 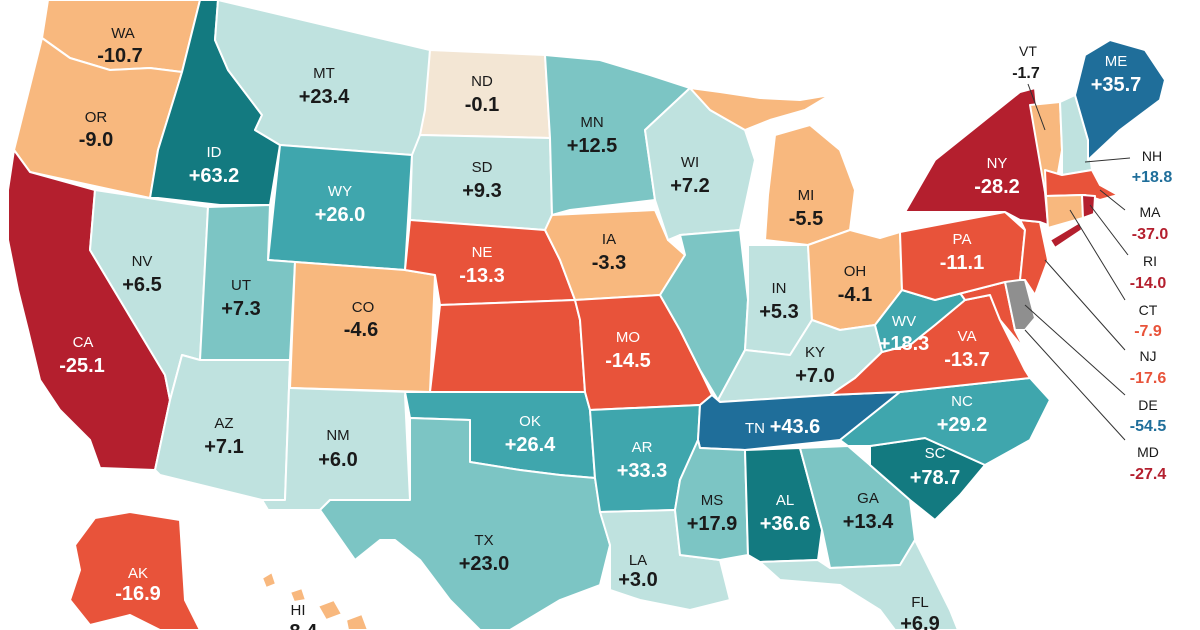 What do you see at coordinates (223, 423) in the screenshot?
I see `label-AZ-abbr: AZ` at bounding box center [223, 423].